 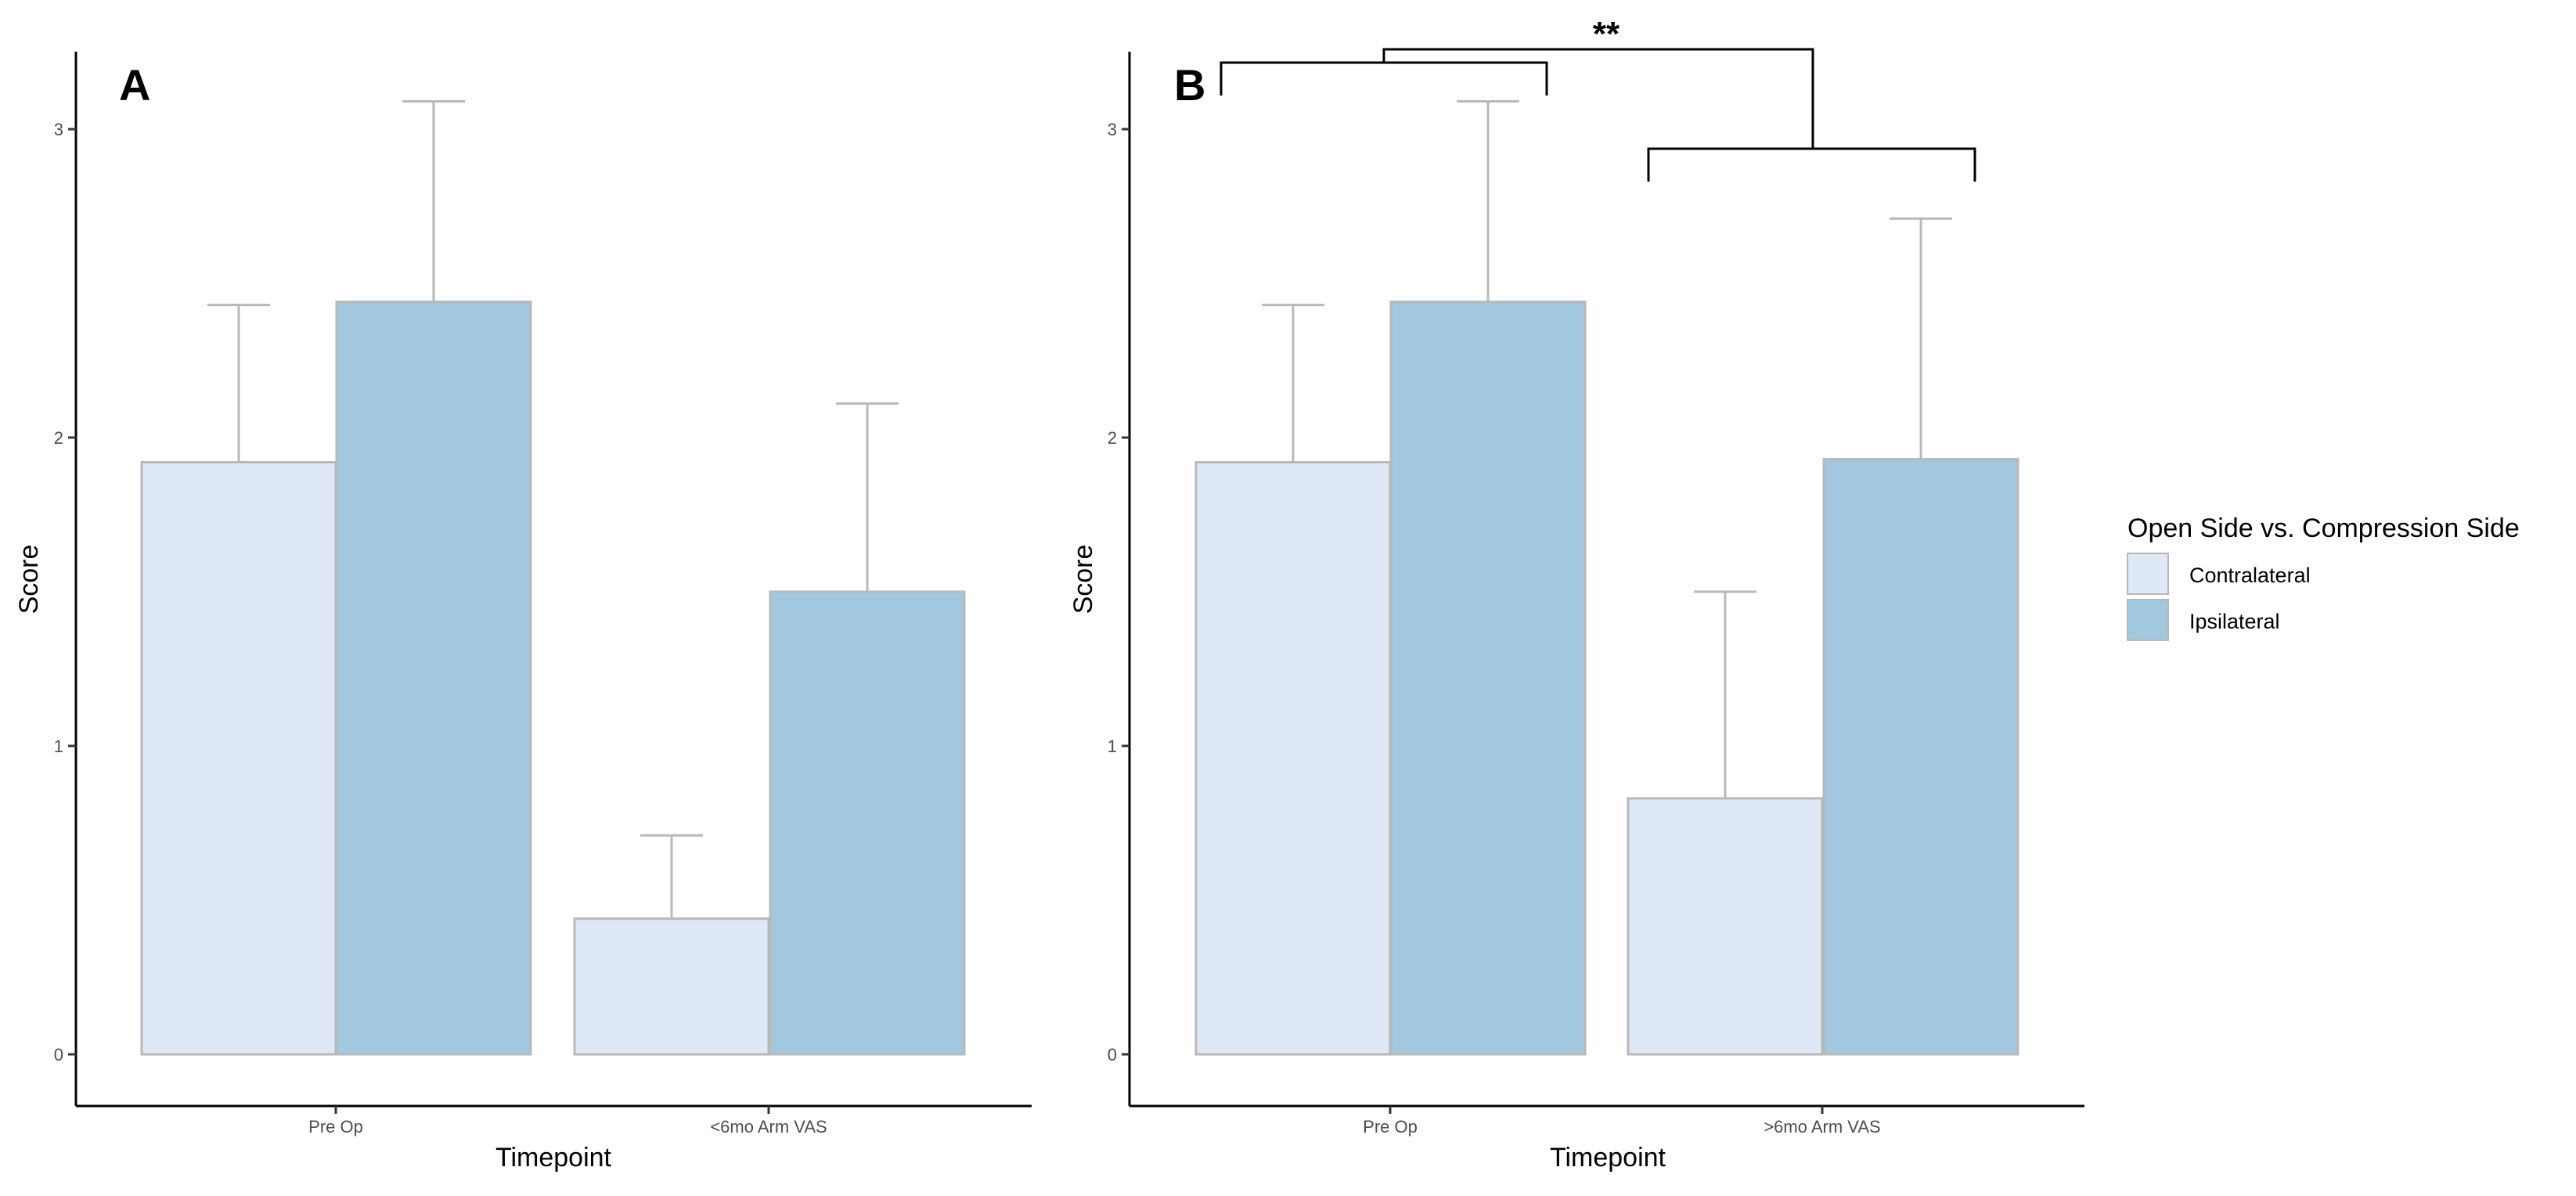 I want to click on panel-a-y-tick-label-1: 1, so click(x=58, y=746).